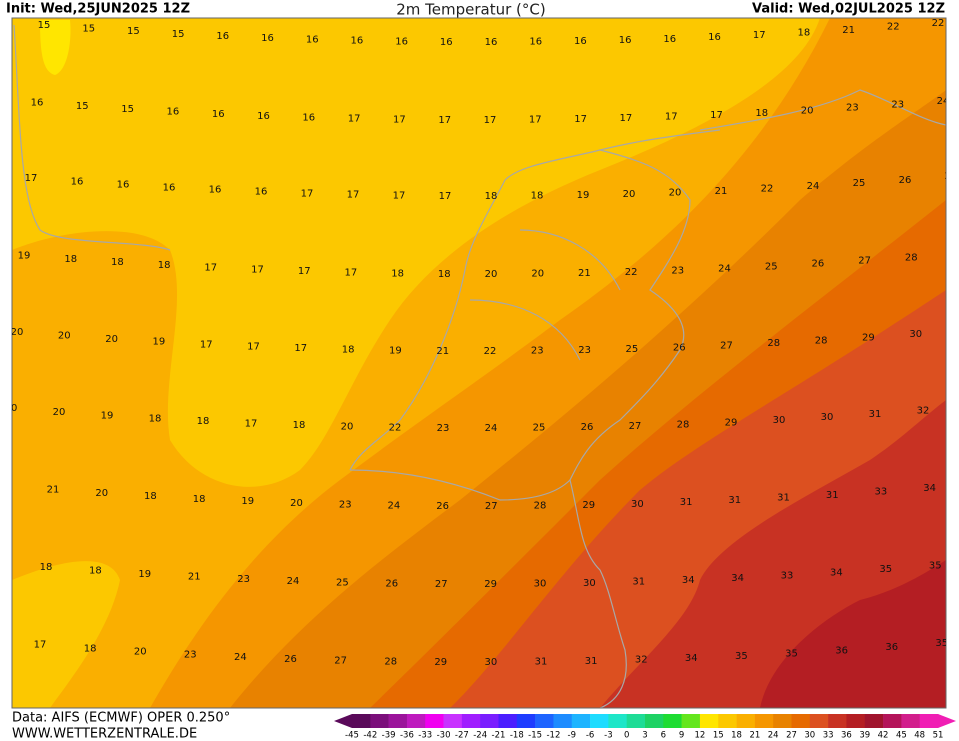 The height and width of the screenshot is (741, 959). I want to click on legend-label: 24, so click(773, 736).